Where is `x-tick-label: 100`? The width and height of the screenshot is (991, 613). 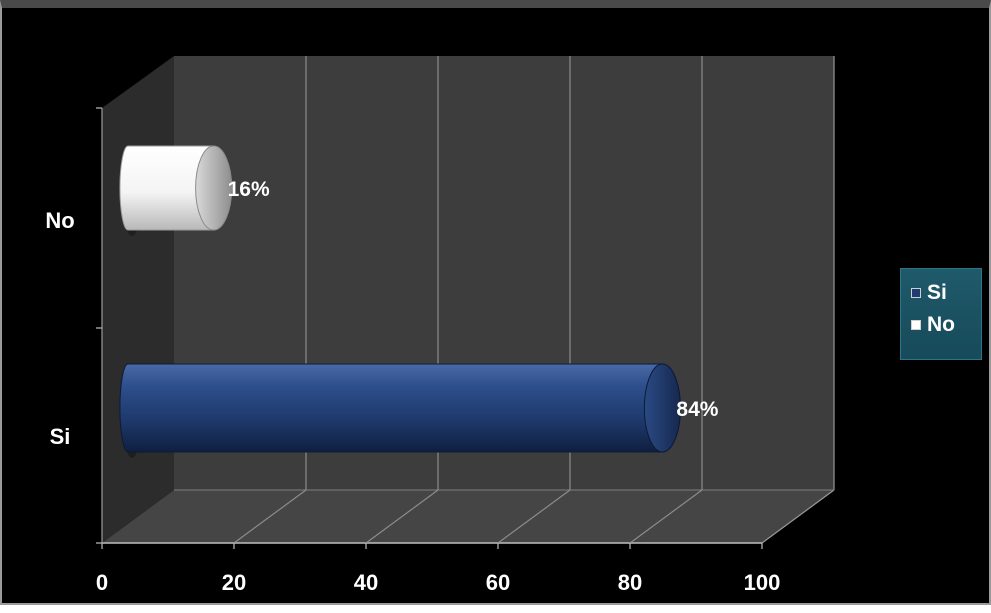
x-tick-label: 100 is located at coordinates (762, 582).